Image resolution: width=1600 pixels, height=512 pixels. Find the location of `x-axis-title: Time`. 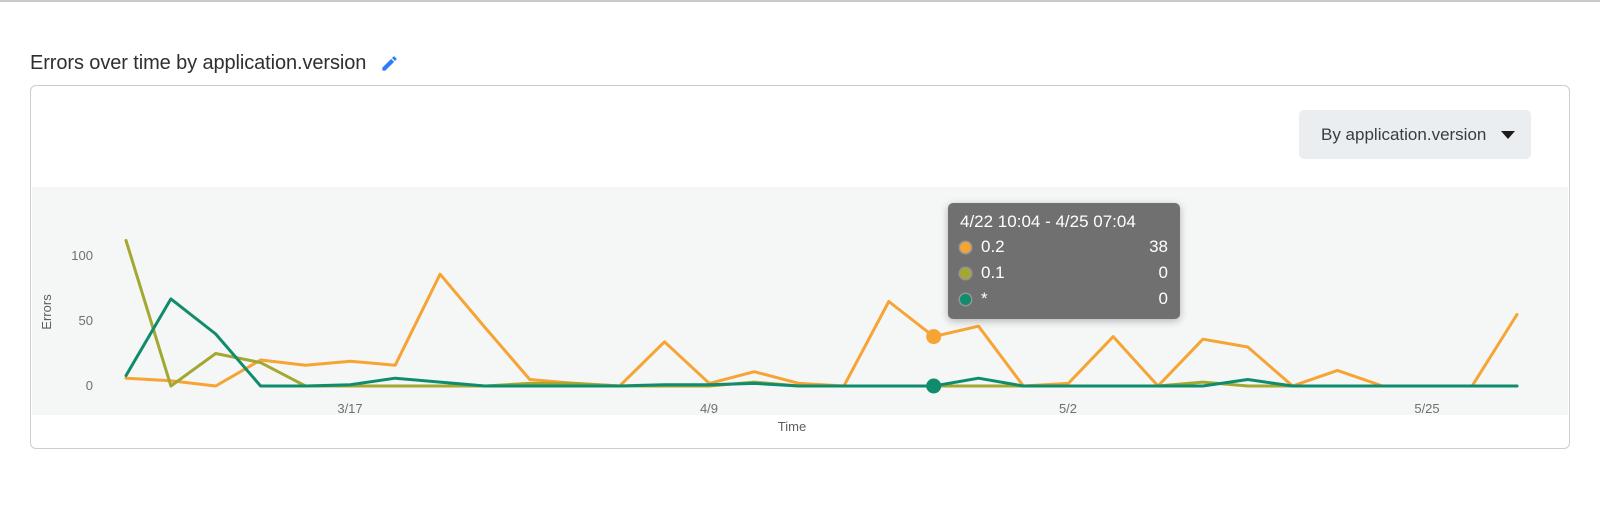

x-axis-title: Time is located at coordinates (792, 426).